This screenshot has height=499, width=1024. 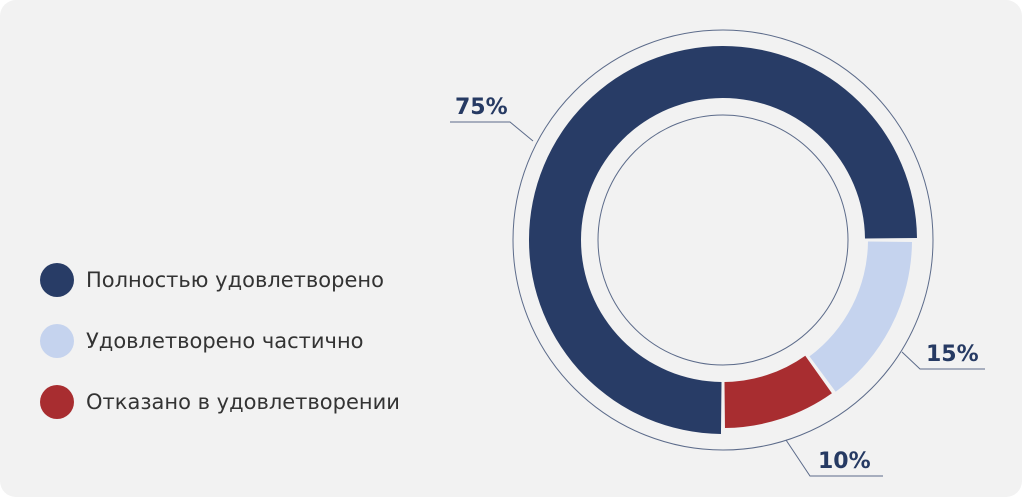 I want to click on legend-item: Отказано в удовлетворении, so click(x=220, y=401).